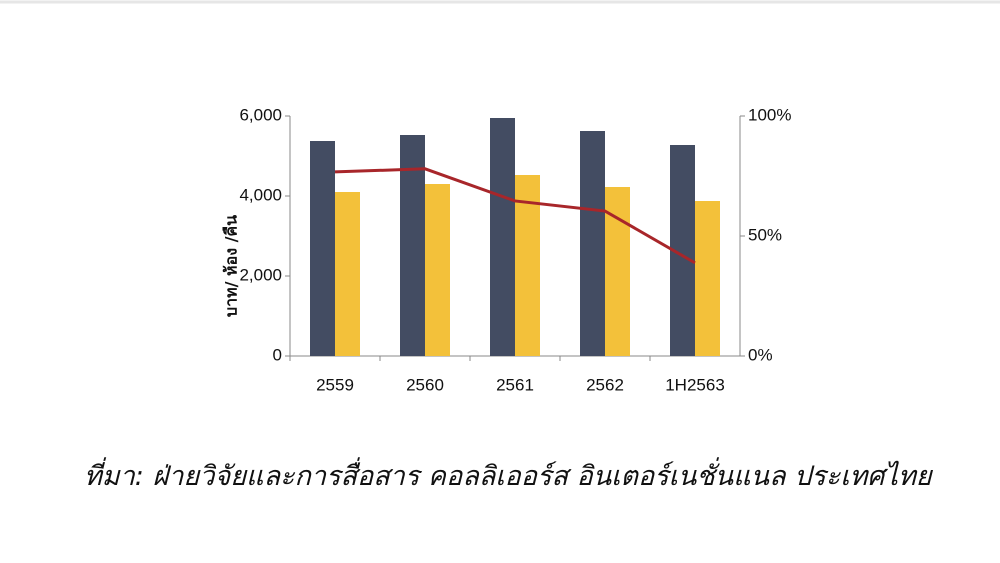  I want to click on y2-tick-label: 50%, so click(765, 234).